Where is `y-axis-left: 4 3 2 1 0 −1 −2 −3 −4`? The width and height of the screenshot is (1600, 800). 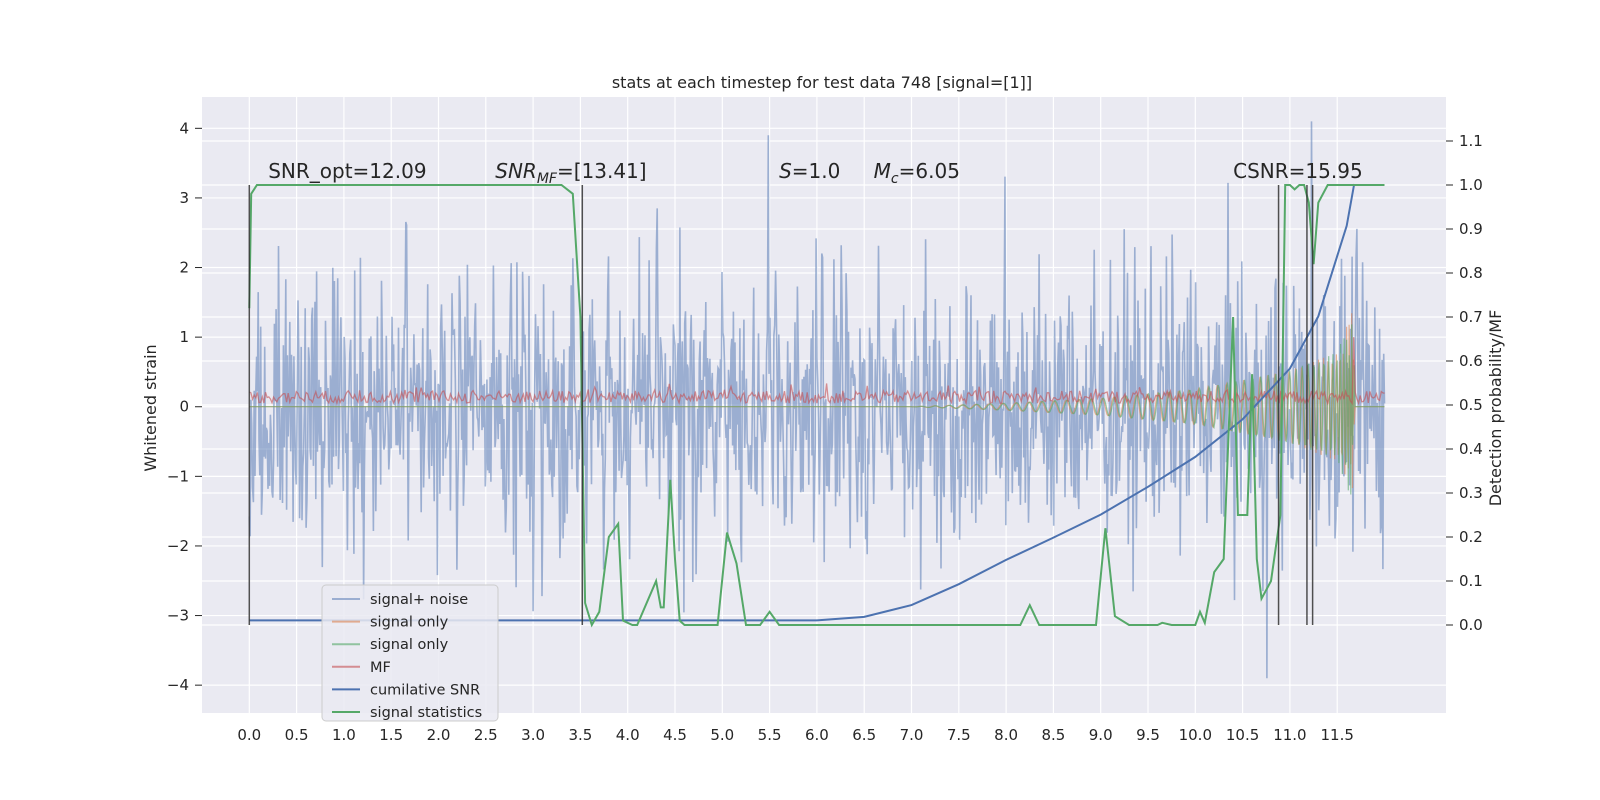 y-axis-left: 4 3 2 1 0 −1 −2 −3 −4 is located at coordinates (184, 406).